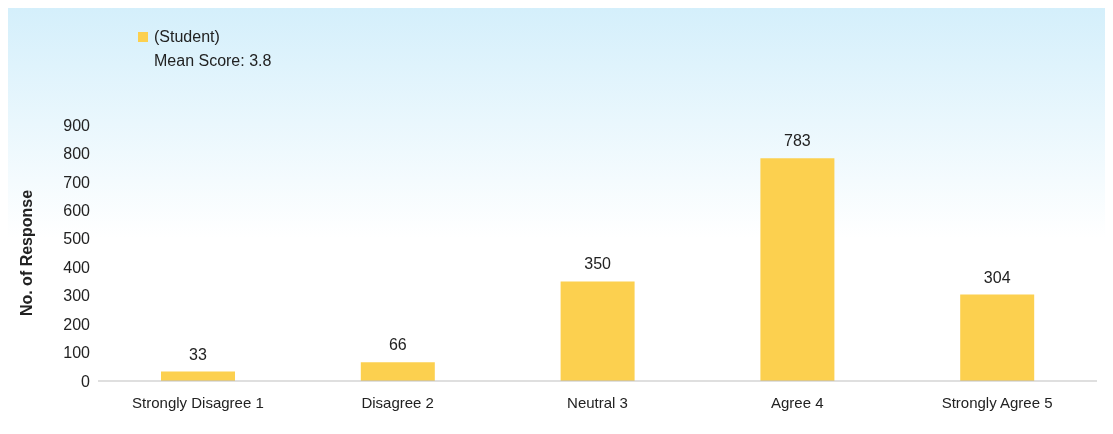 The width and height of the screenshot is (1113, 434). What do you see at coordinates (198, 402) in the screenshot?
I see `x-tick-label: Strongly Disagree 1` at bounding box center [198, 402].